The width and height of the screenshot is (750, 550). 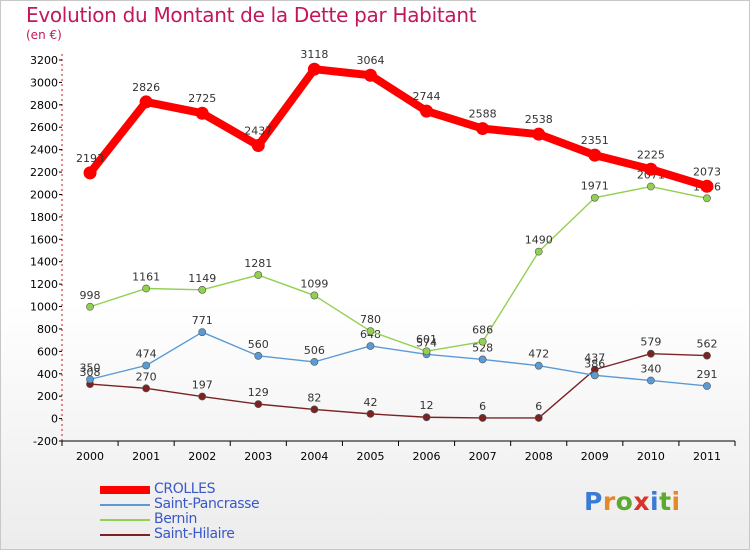 What do you see at coordinates (641, 501) in the screenshot?
I see `logo-letter: x` at bounding box center [641, 501].